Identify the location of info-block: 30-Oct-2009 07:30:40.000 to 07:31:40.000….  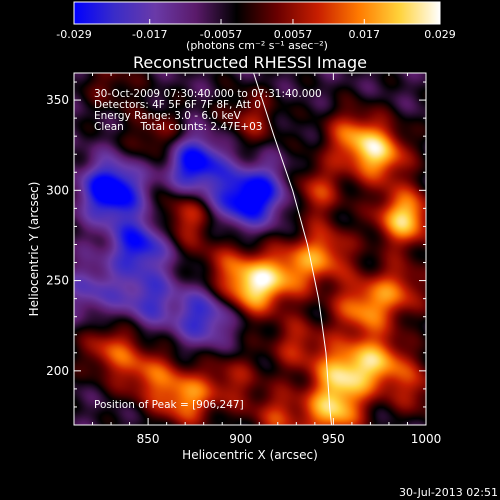
(208, 110).